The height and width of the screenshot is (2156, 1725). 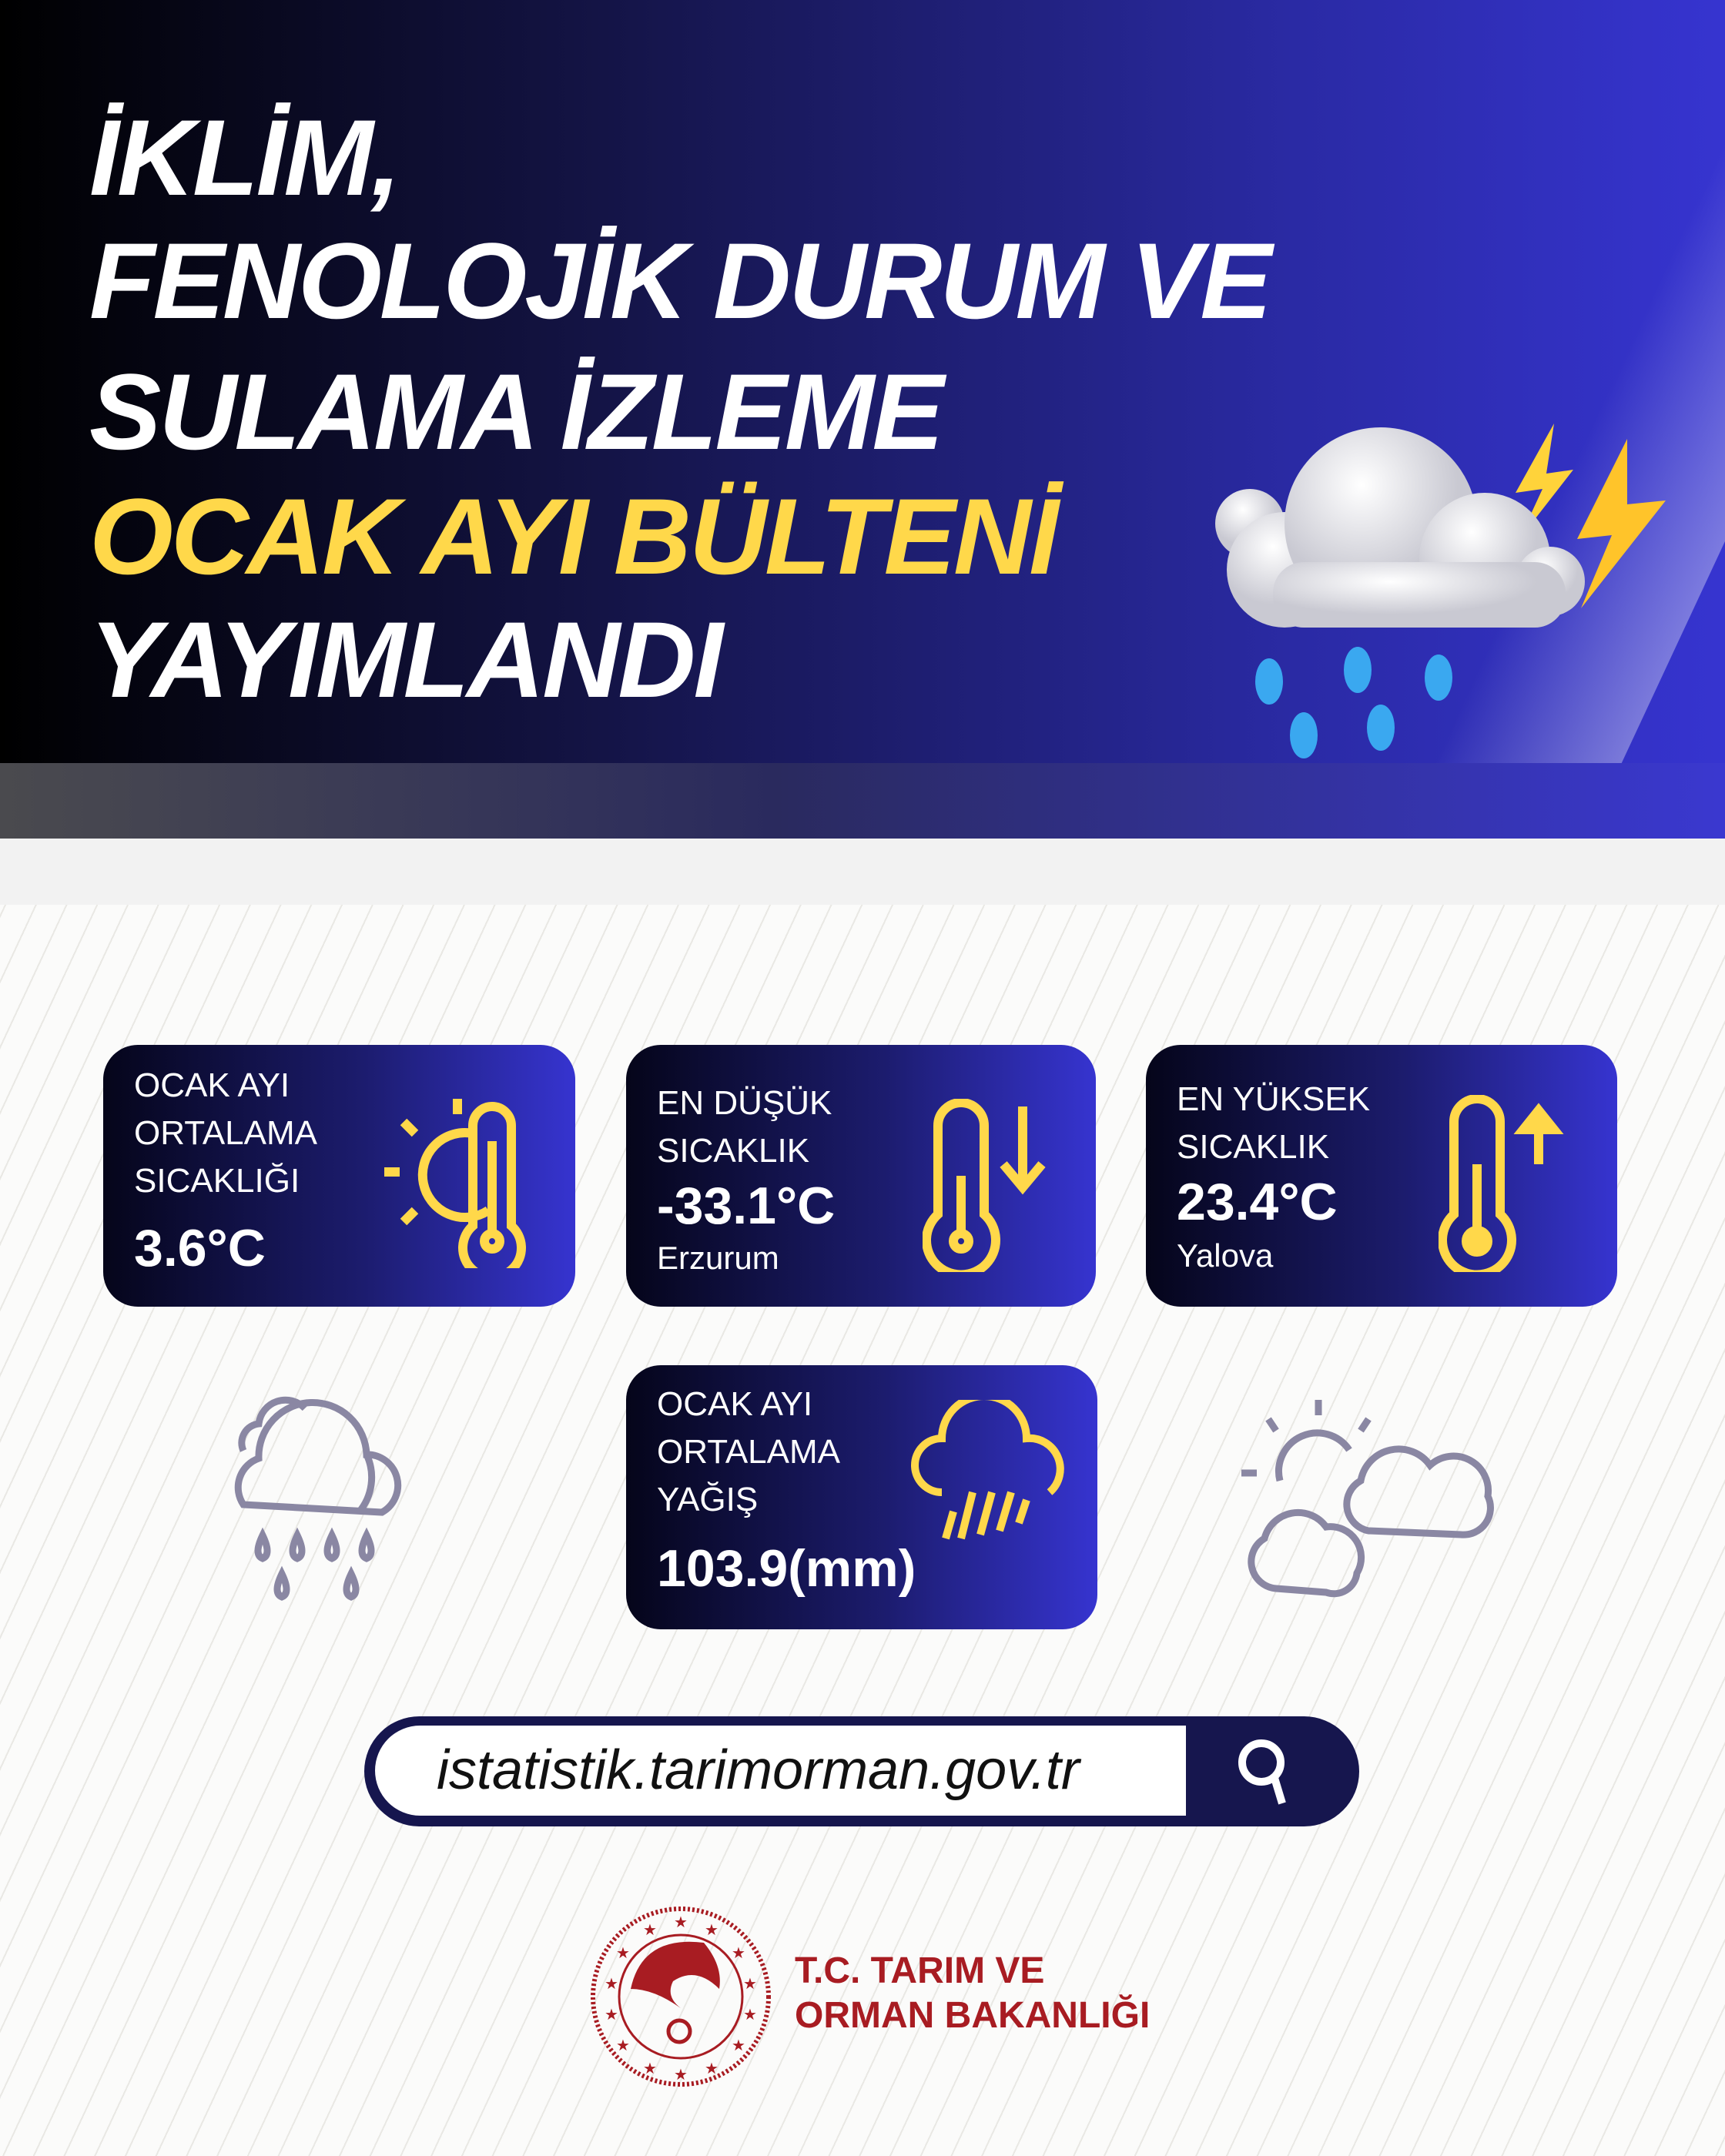 What do you see at coordinates (406, 659) in the screenshot?
I see `title-line-5: YAYIMLANDI` at bounding box center [406, 659].